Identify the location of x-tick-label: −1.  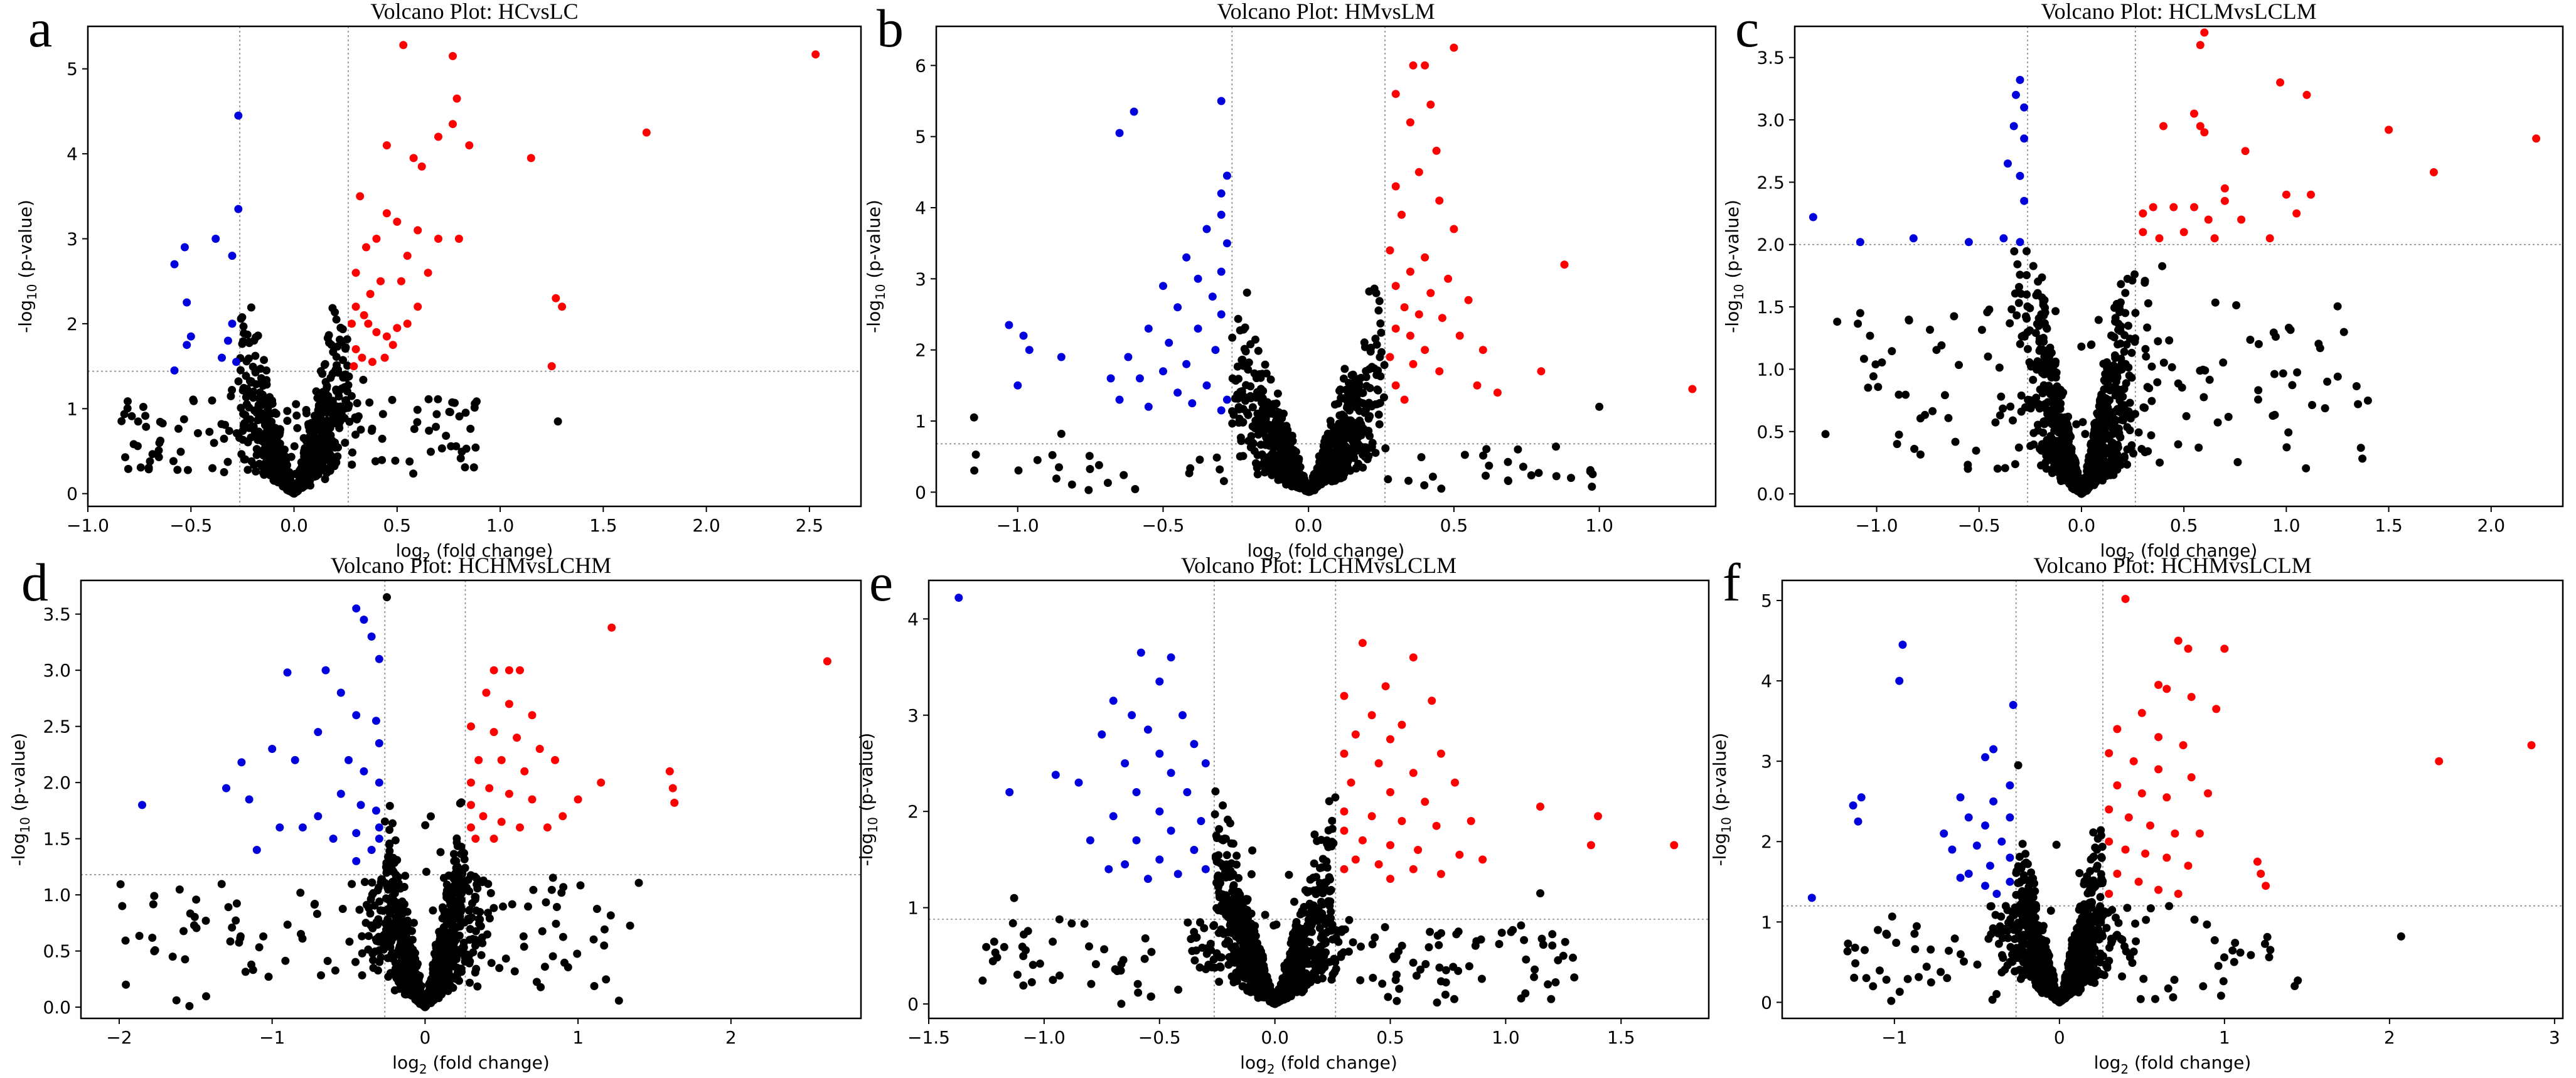
(272, 1037).